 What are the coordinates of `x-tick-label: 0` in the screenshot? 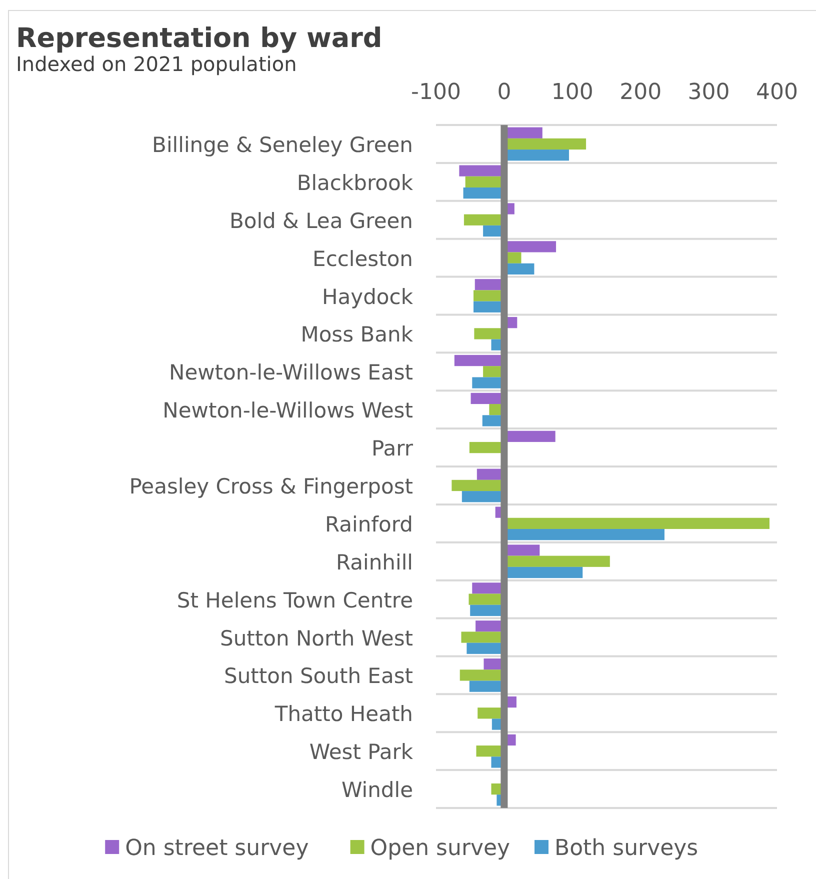 It's located at (504, 92).